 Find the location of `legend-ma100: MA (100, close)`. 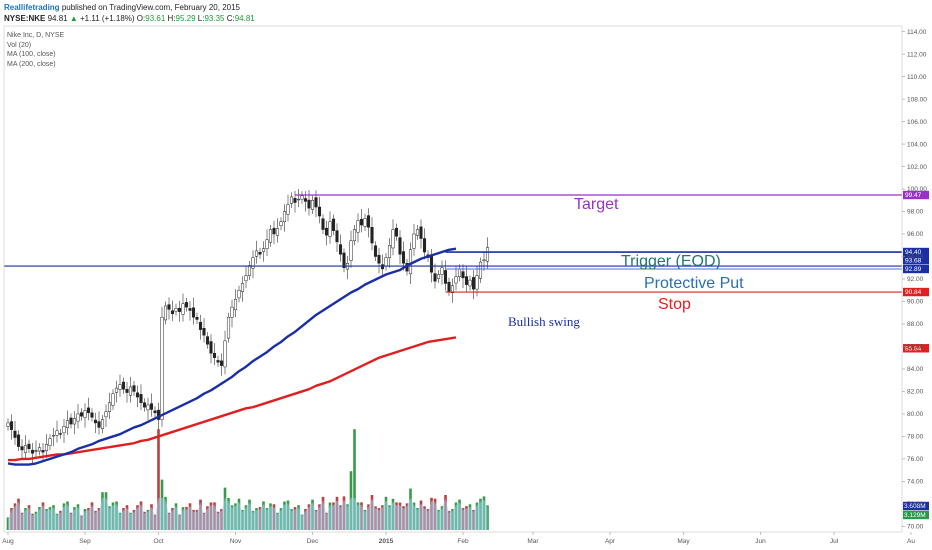

legend-ma100: MA (100, close) is located at coordinates (31, 54).